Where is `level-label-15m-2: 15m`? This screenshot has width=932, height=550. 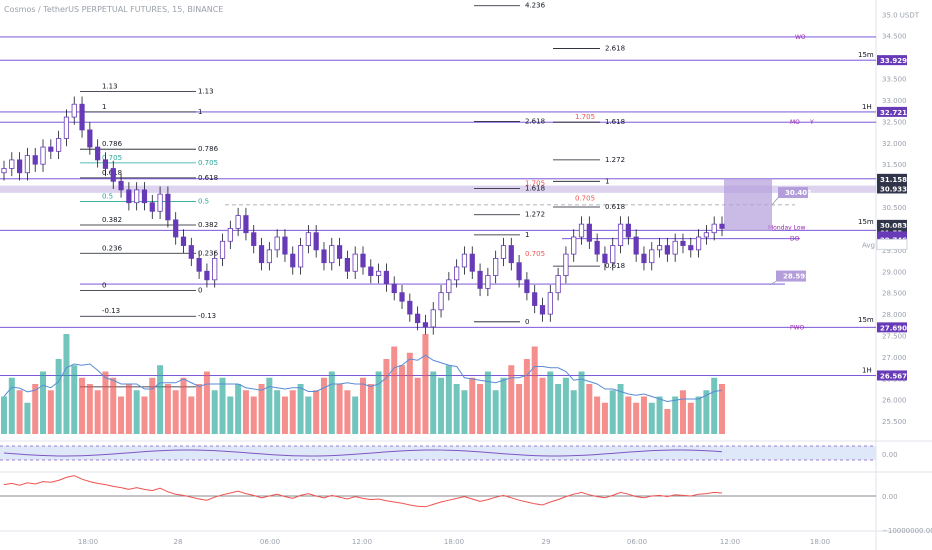 level-label-15m-2: 15m is located at coordinates (866, 222).